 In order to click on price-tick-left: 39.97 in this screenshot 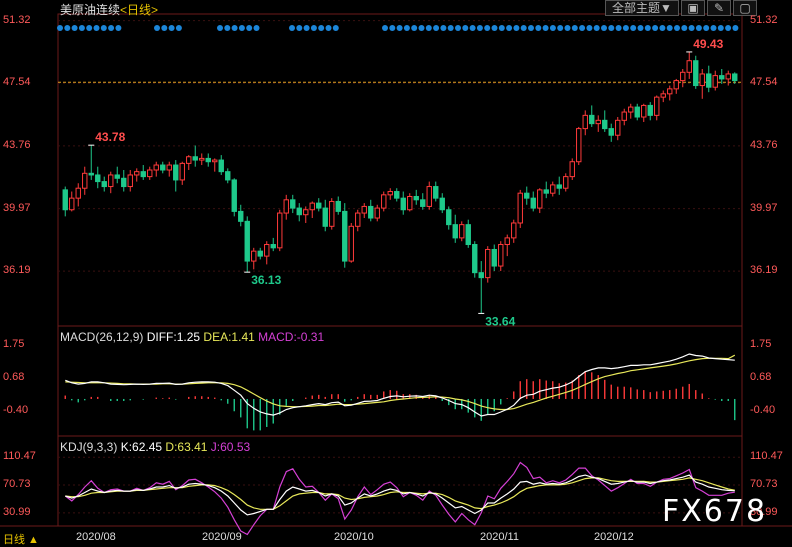, I will do `click(17, 207)`.